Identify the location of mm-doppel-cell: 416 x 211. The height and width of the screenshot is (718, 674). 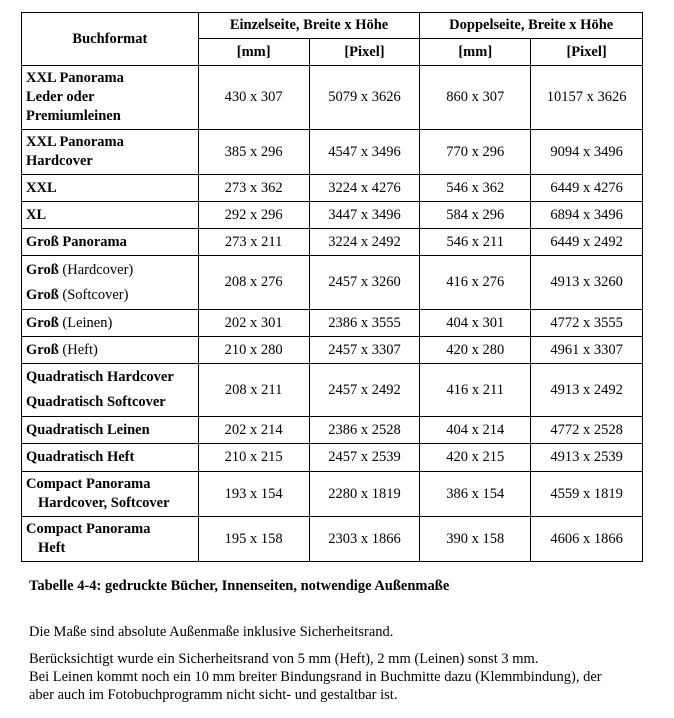
(475, 390).